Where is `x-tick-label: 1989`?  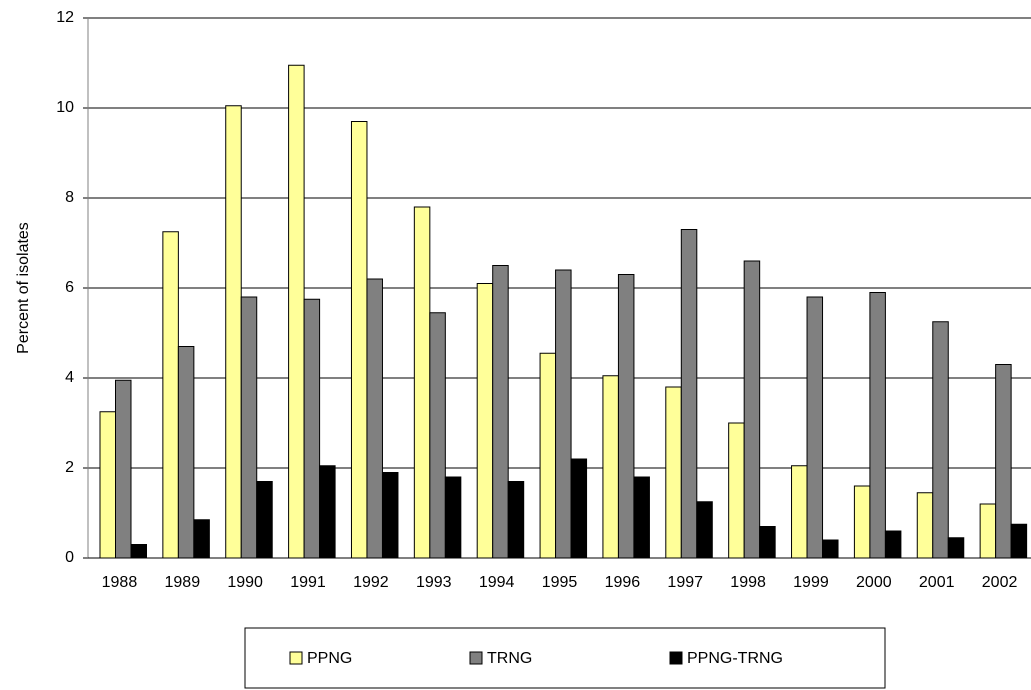
x-tick-label: 1989 is located at coordinates (183, 582).